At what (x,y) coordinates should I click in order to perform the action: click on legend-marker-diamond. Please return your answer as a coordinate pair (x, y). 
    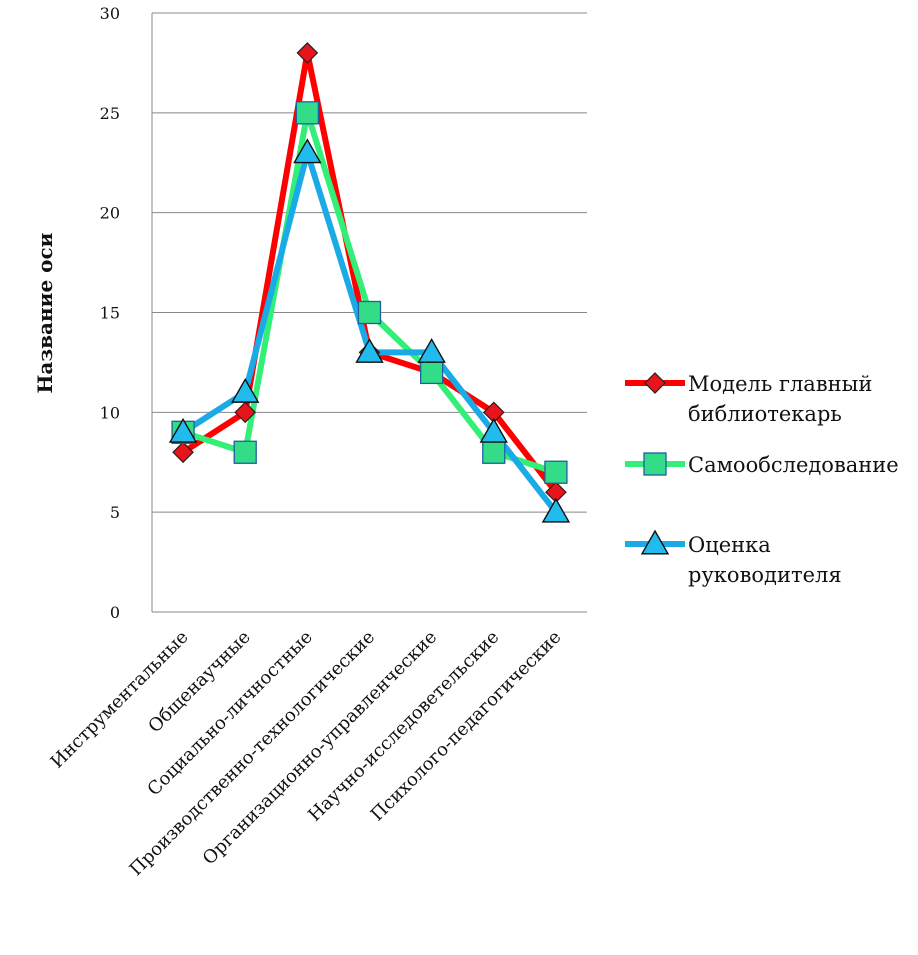
    Looking at the image, I should click on (655, 383).